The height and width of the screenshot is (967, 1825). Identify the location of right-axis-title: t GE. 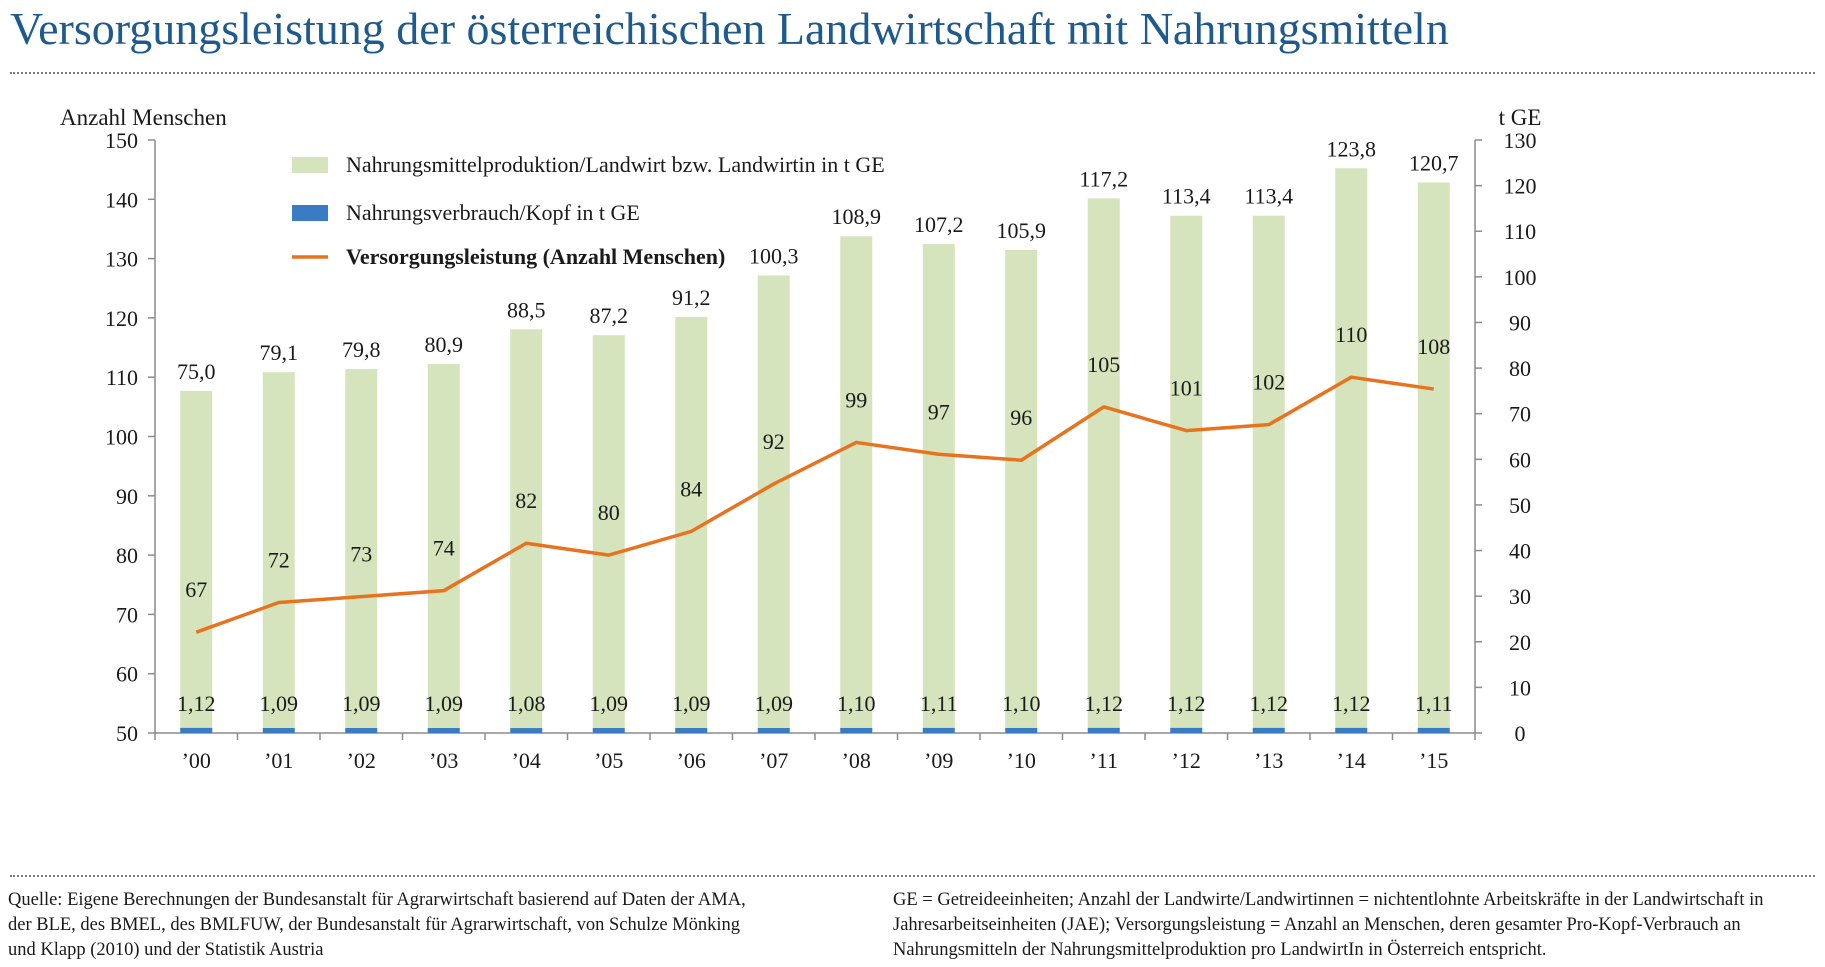
(1520, 117).